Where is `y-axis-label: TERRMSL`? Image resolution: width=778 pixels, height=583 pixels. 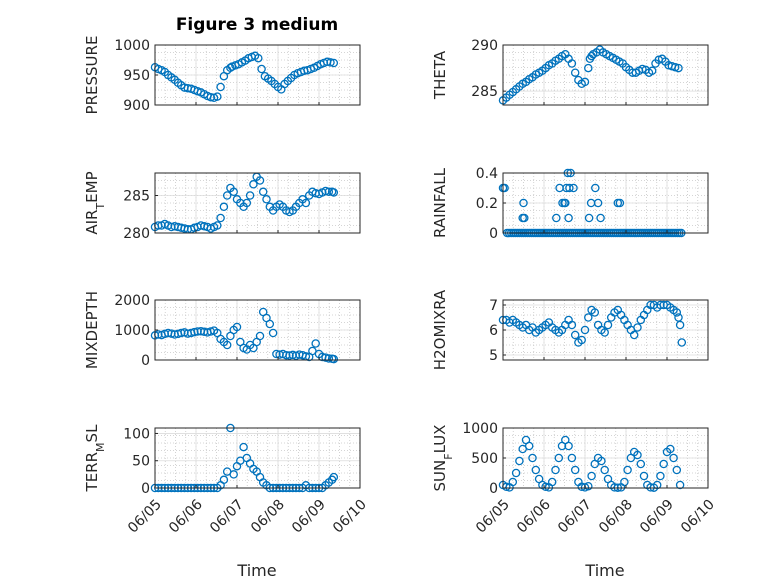 y-axis-label: TERRMSL is located at coordinates (95, 458).